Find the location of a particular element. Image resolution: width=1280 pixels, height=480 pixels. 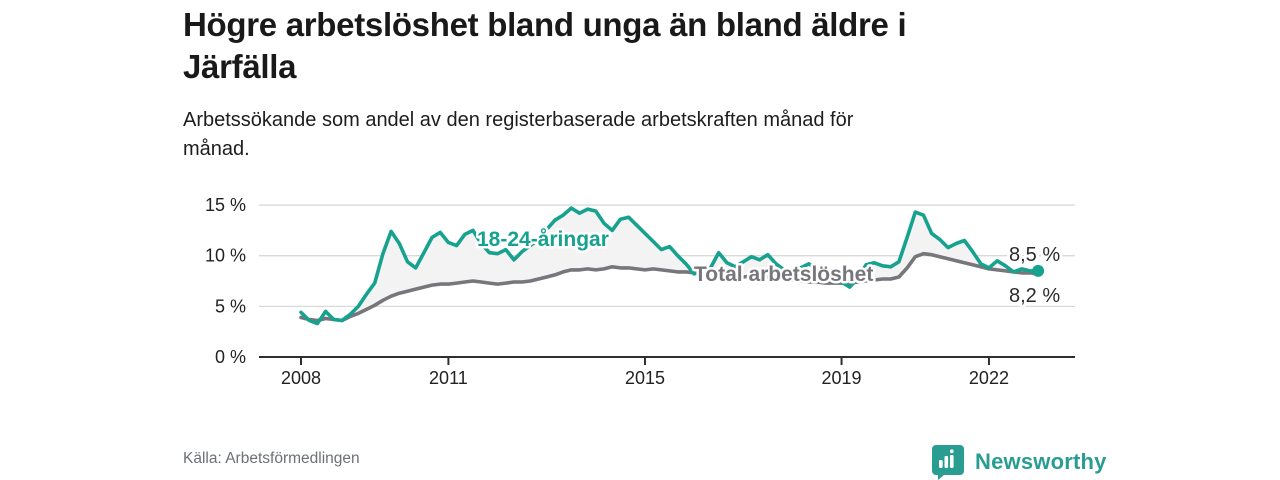

band-between-series is located at coordinates (670, 266).